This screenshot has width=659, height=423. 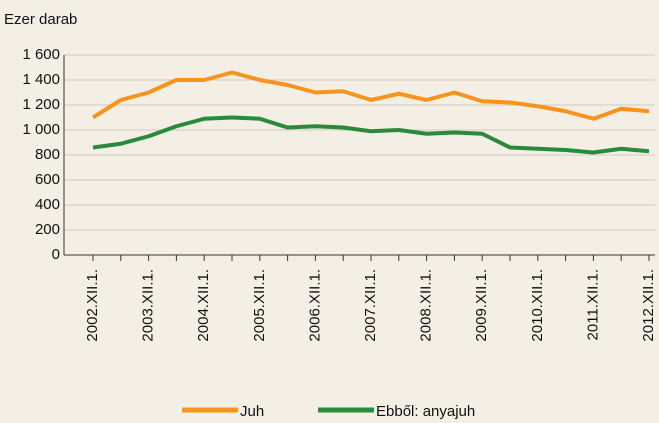 What do you see at coordinates (92, 305) in the screenshot?
I see `x-tick-label: 2002.XII.1.` at bounding box center [92, 305].